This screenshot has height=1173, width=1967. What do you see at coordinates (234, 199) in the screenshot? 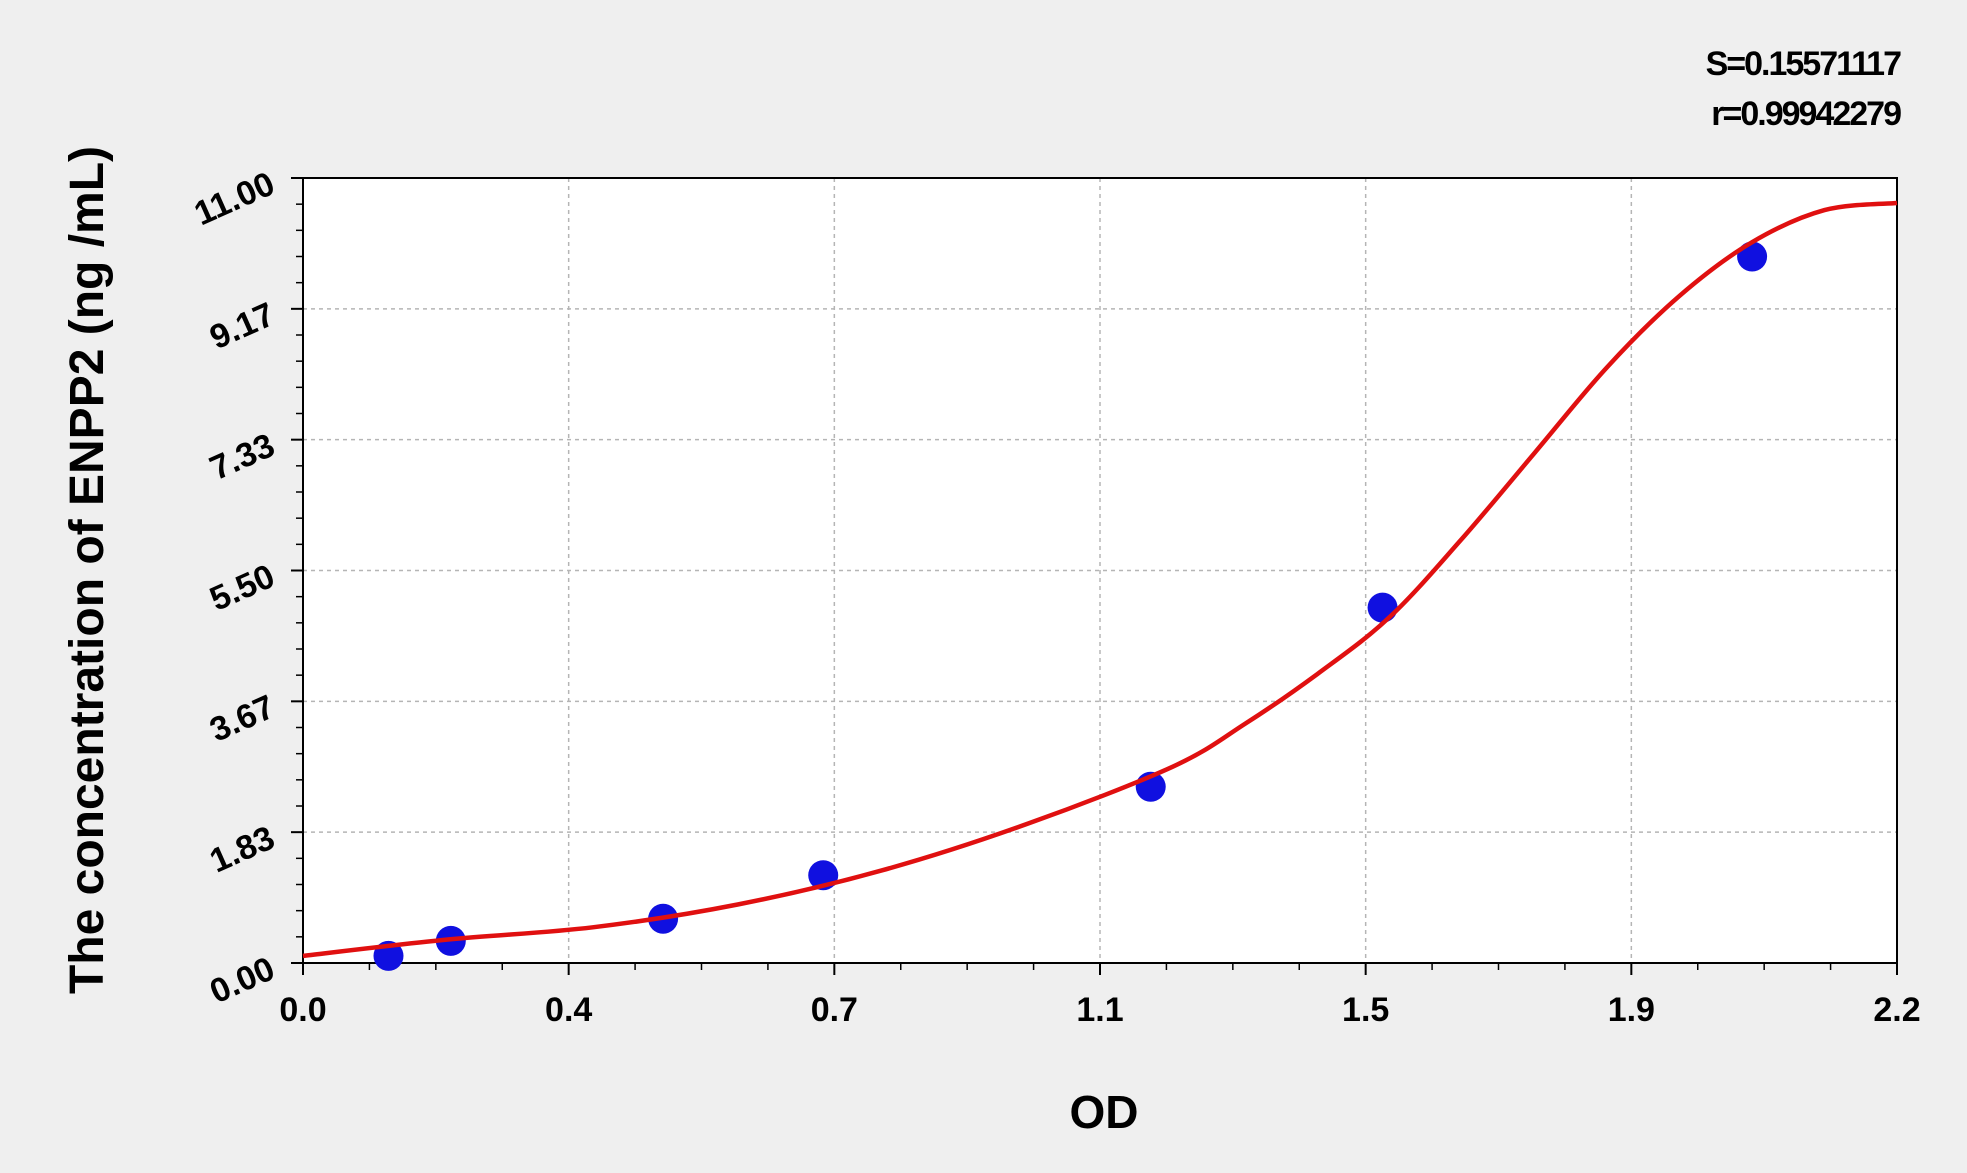
I see `y-tick-label: 11.00` at bounding box center [234, 199].